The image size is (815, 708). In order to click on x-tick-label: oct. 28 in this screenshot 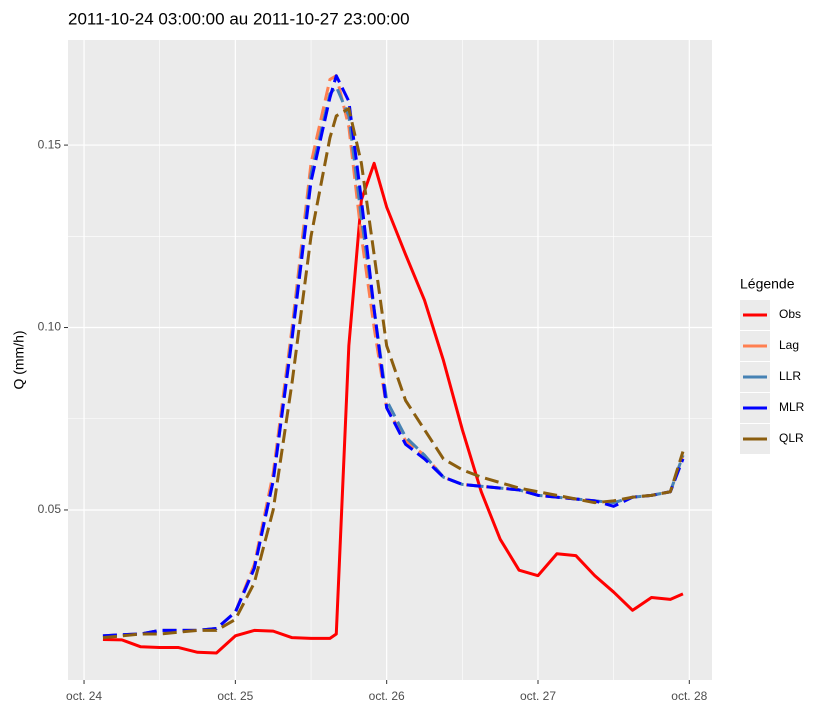, I will do `click(689, 696)`.